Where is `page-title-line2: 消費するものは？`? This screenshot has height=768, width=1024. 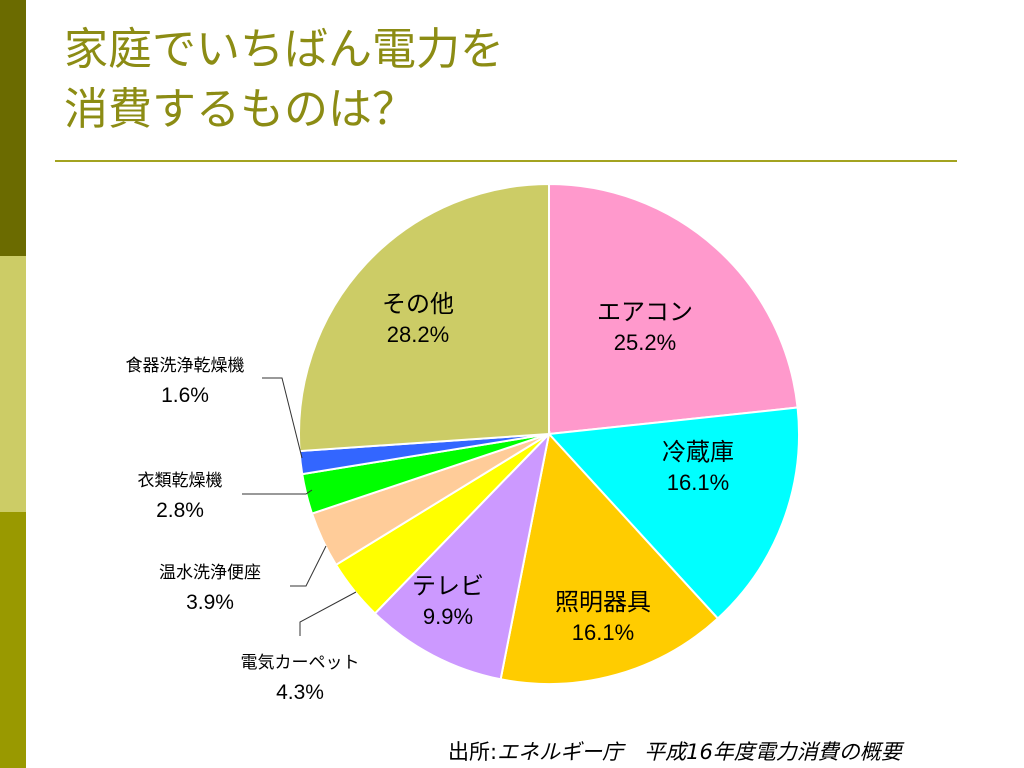 page-title-line2: 消費するものは？ is located at coordinates (240, 109).